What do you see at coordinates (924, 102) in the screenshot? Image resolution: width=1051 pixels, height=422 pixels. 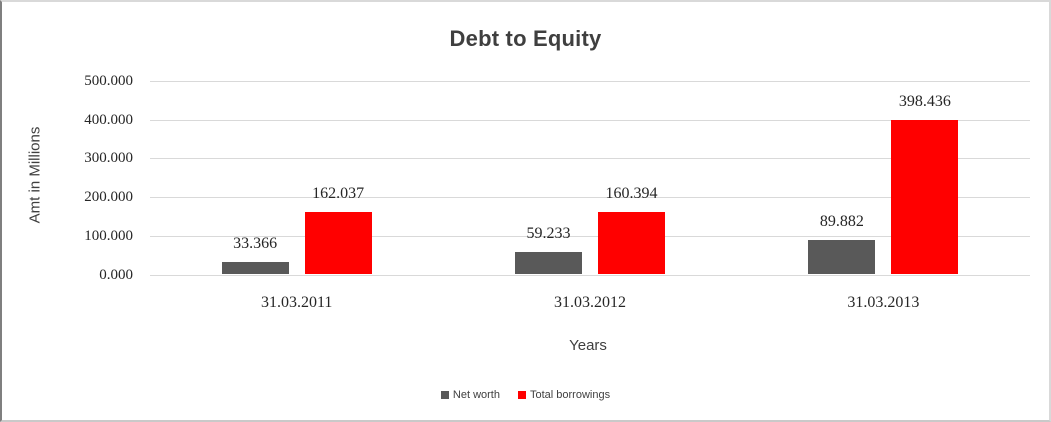 I see `data-label-total-borrowings: 398.436` at bounding box center [924, 102].